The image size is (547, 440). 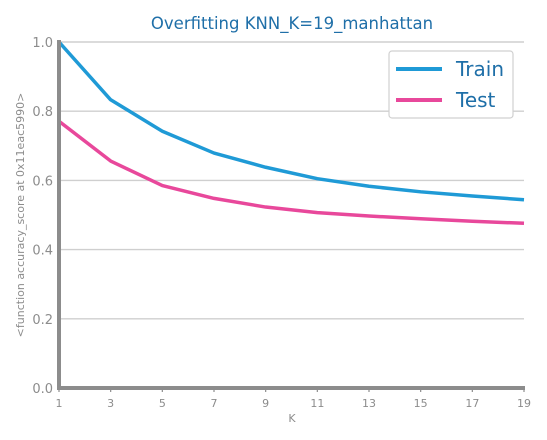 I want to click on x-tick-label: 17, so click(x=472, y=403).